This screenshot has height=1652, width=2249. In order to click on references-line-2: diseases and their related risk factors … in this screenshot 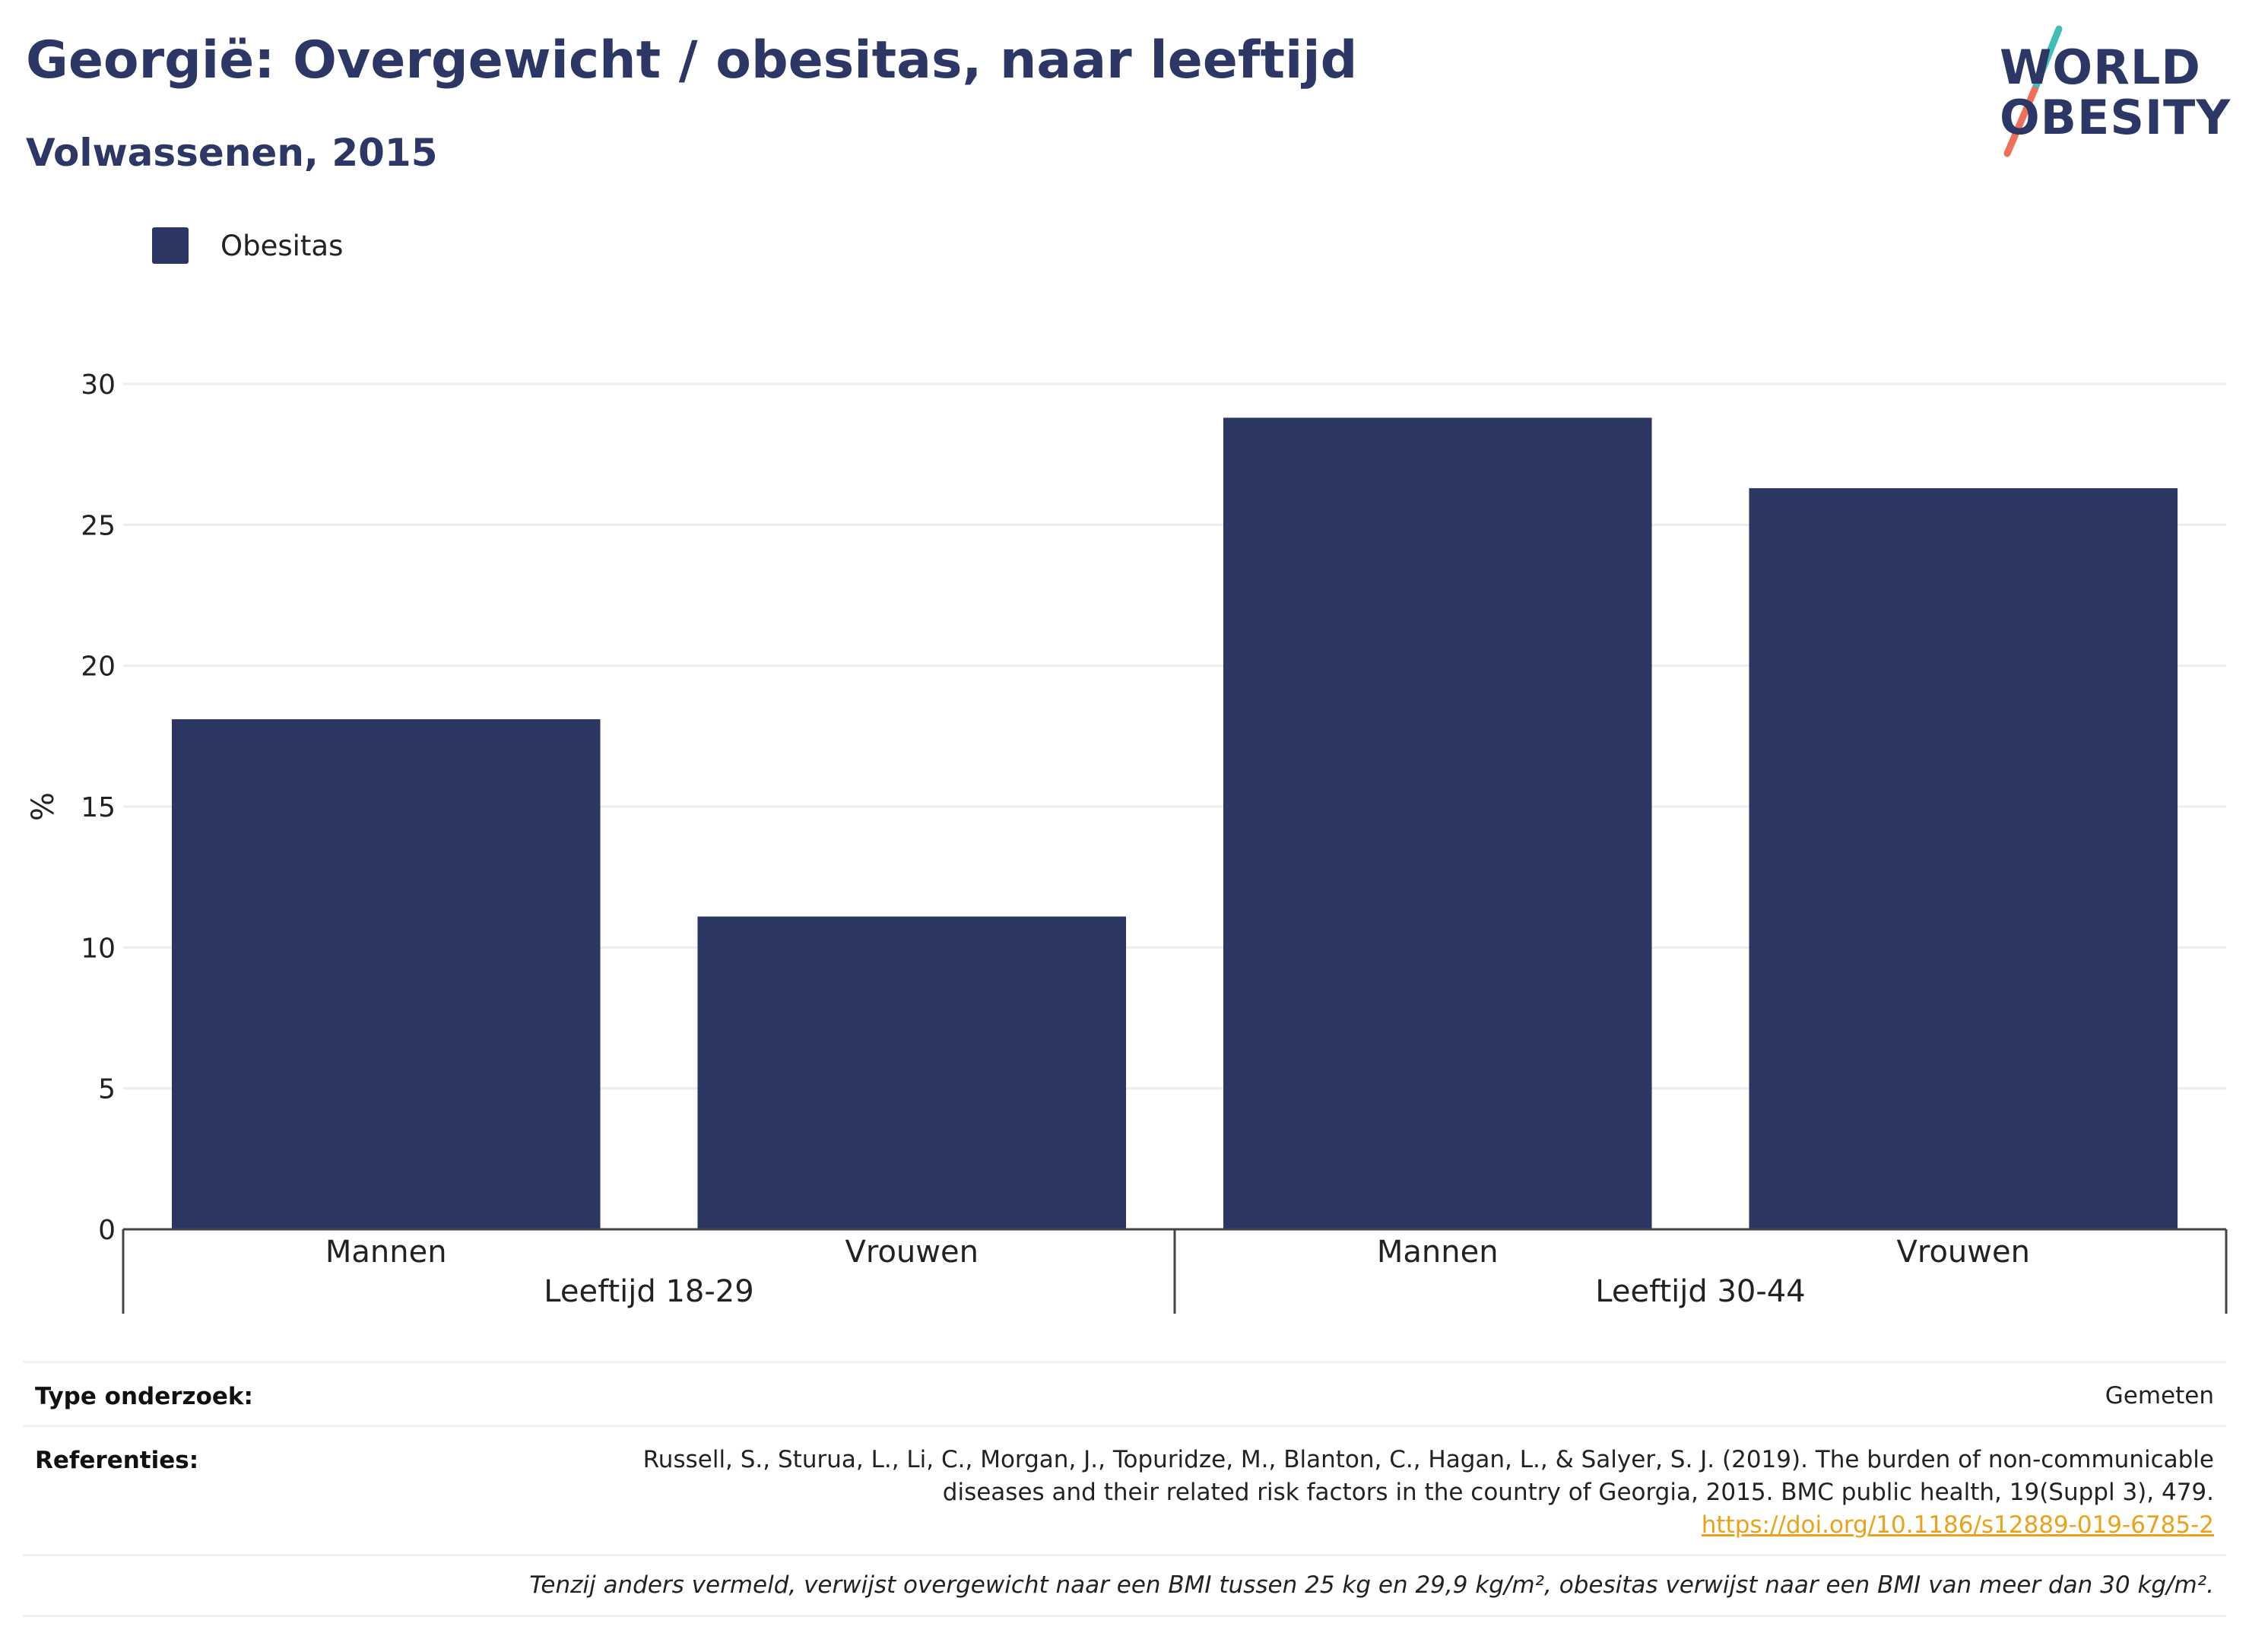, I will do `click(1578, 1492)`.